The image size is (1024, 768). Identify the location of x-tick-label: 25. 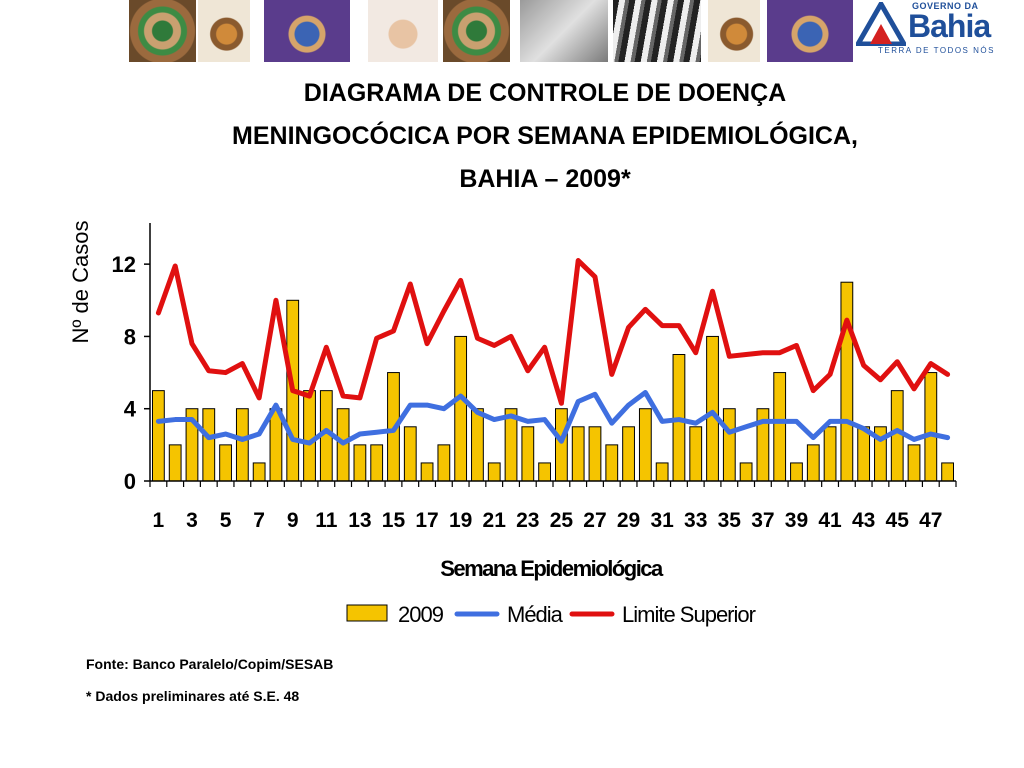
(562, 520).